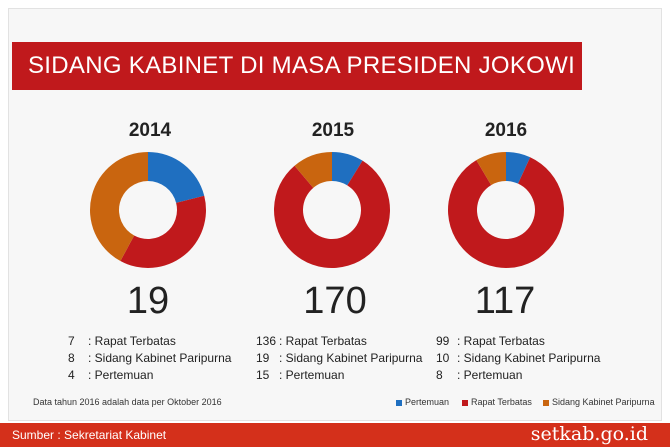 Image resolution: width=670 pixels, height=447 pixels. I want to click on stat-row: 8 : Sidang Kabinet Paripurna, so click(149, 358).